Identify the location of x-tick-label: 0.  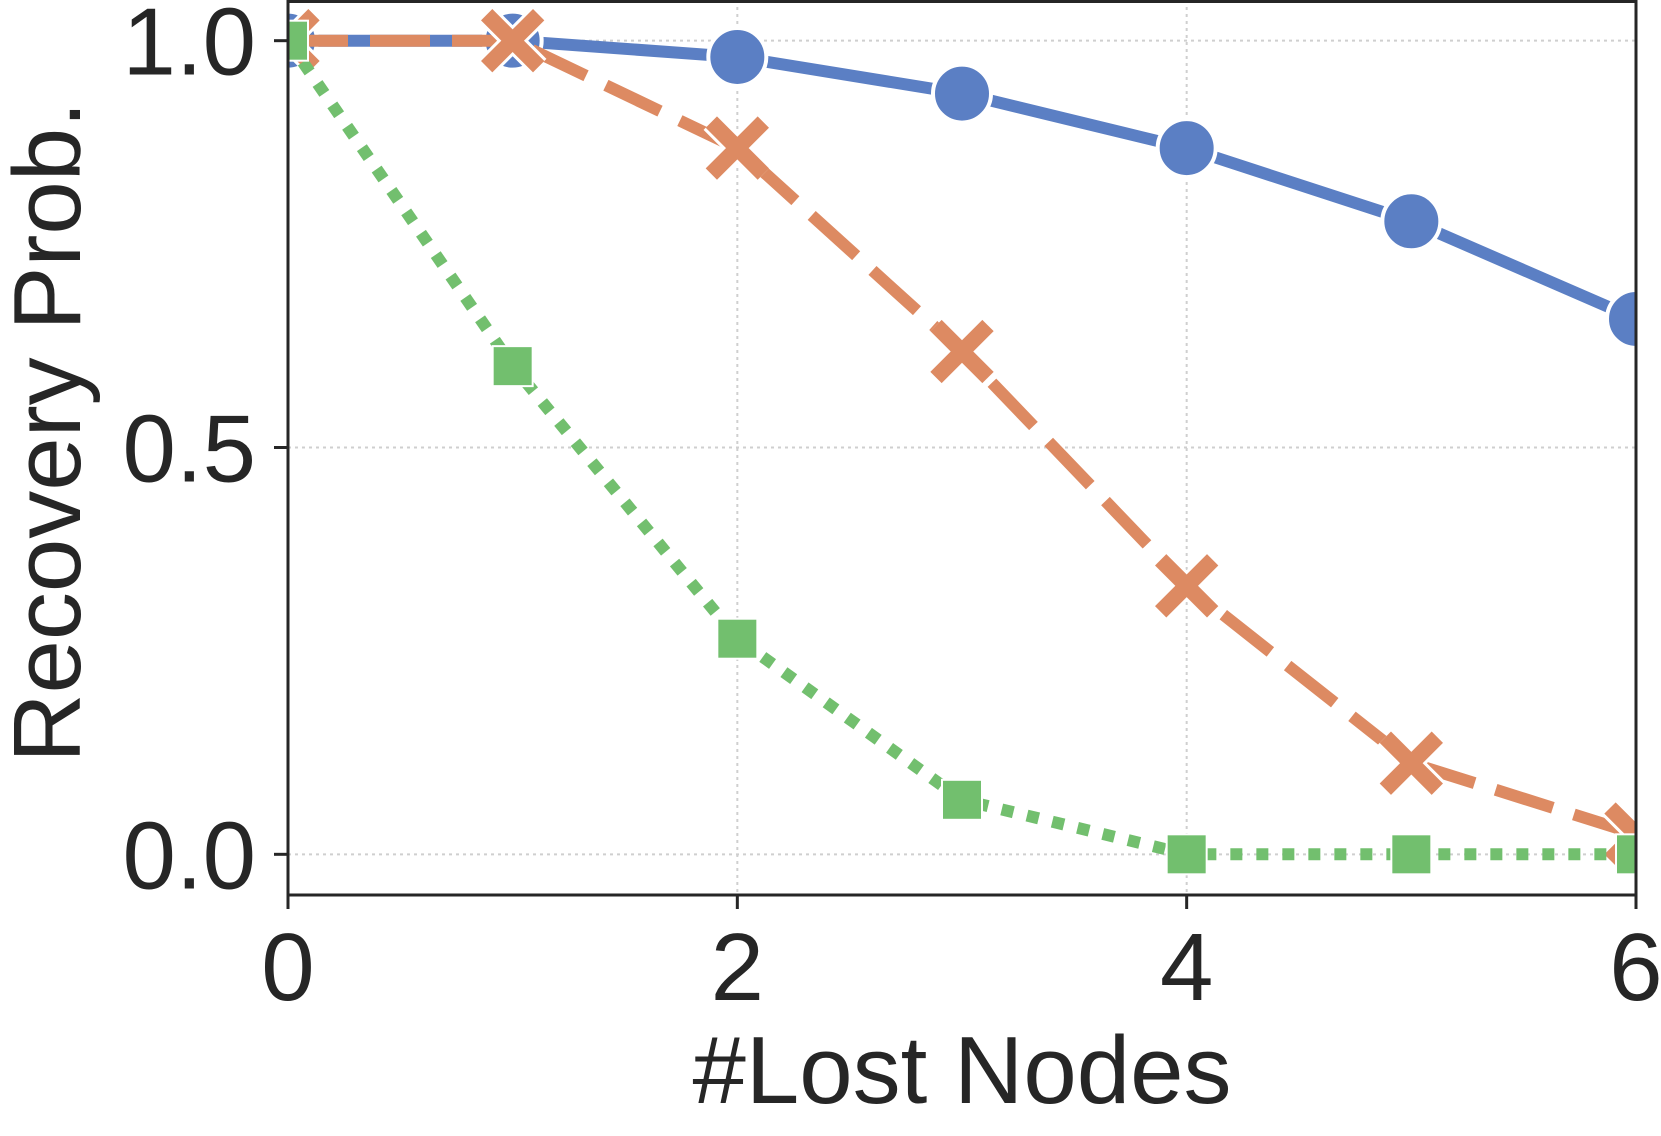
(287, 967).